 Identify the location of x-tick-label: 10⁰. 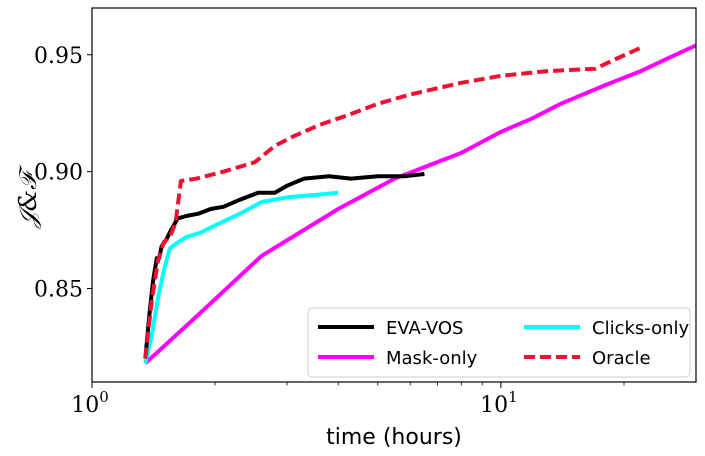
(90, 403).